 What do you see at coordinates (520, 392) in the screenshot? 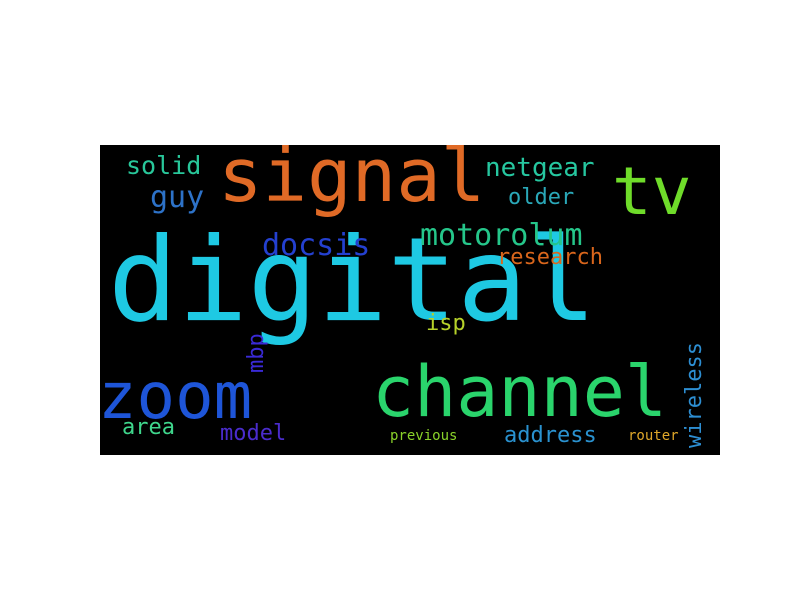
I see `word-channel: channel` at bounding box center [520, 392].